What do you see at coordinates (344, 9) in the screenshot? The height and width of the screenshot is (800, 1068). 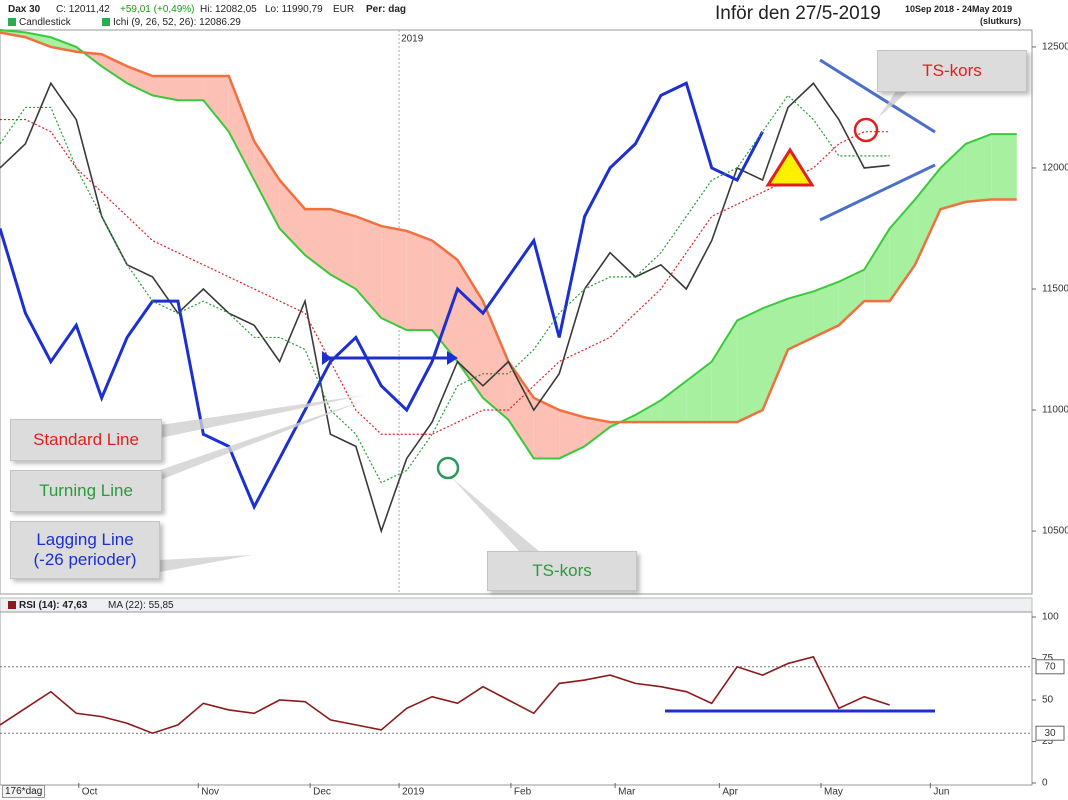 I see `currency: EUR` at bounding box center [344, 9].